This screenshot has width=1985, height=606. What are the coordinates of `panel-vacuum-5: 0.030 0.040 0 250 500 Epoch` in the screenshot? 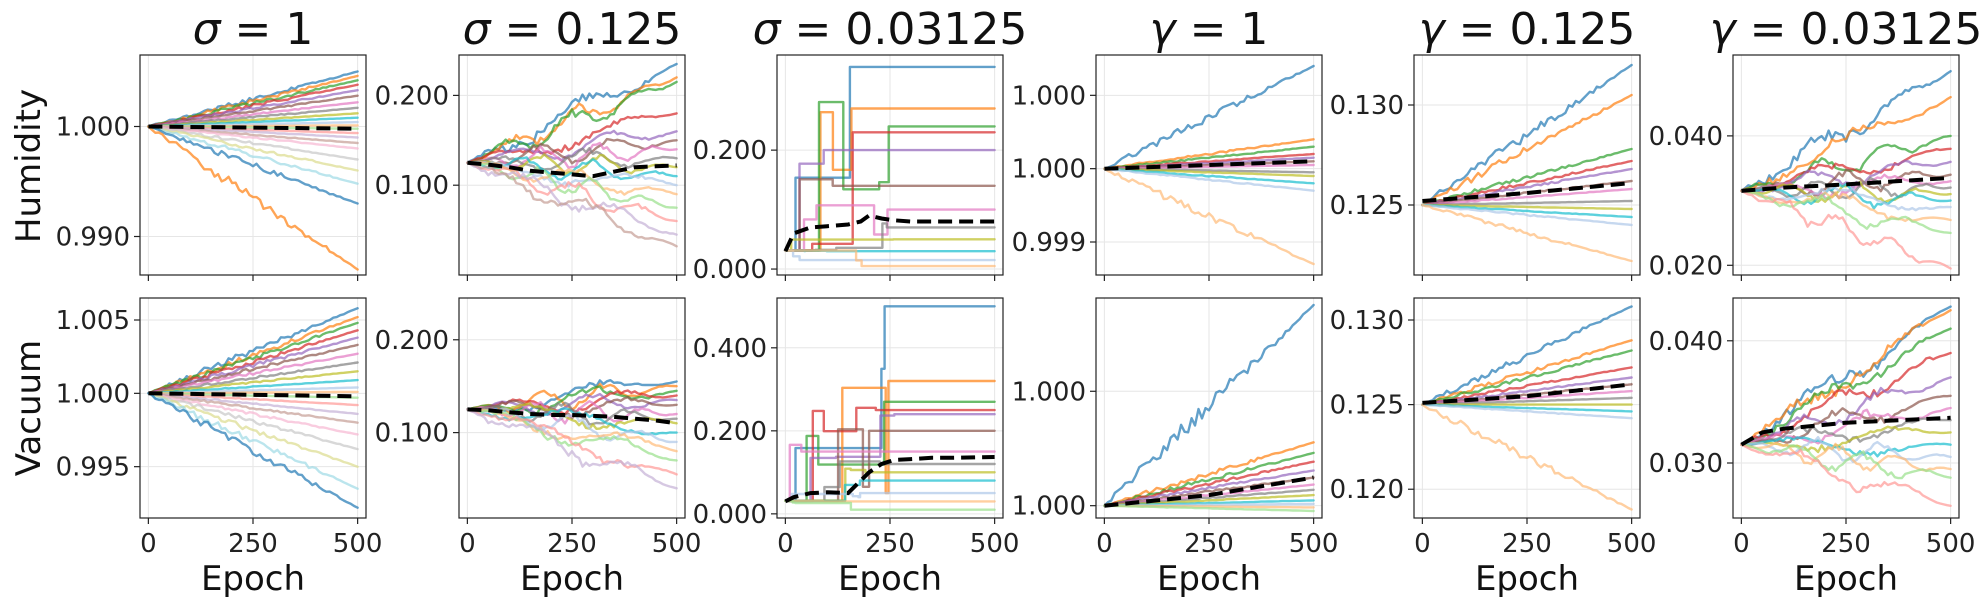 It's located at (1812, 448).